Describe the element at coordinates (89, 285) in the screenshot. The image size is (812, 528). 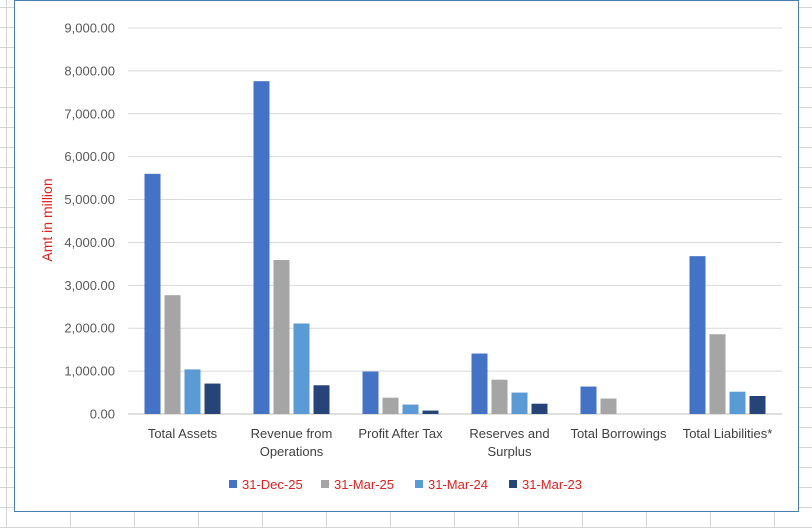
I see `y-tick-label: 3,000.00` at that location.